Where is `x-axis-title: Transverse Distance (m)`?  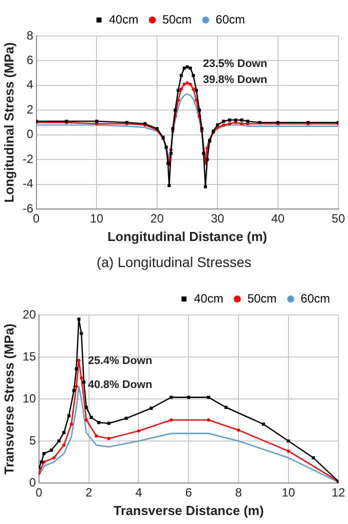
x-axis-title: Transverse Distance (m) is located at coordinates (188, 510).